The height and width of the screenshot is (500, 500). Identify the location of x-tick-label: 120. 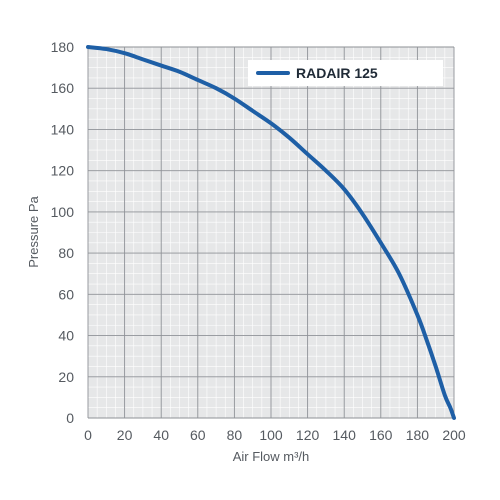
(308, 435).